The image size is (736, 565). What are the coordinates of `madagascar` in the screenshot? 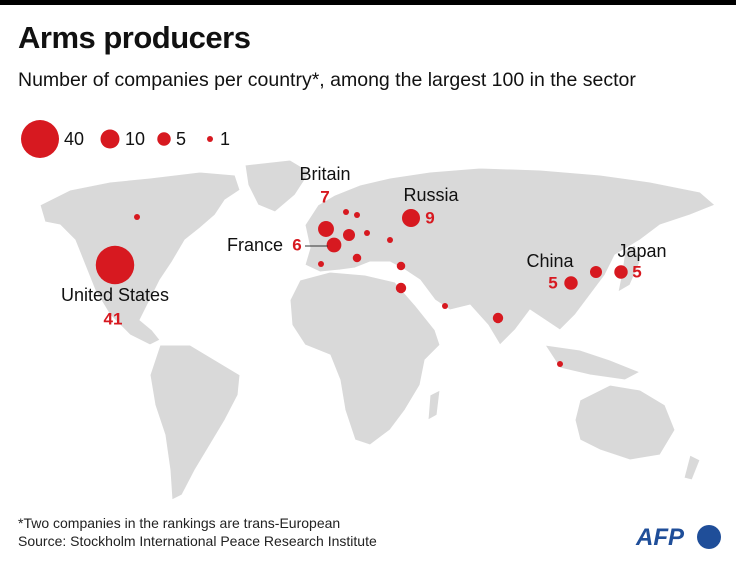 It's located at (434, 405).